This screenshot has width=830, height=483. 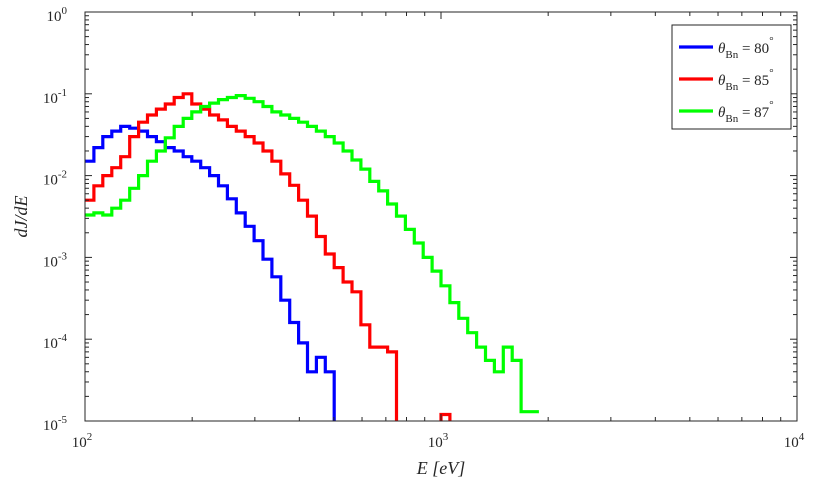 What do you see at coordinates (746, 48) in the screenshot?
I see `legend-label-0: θBn = 80°` at bounding box center [746, 48].